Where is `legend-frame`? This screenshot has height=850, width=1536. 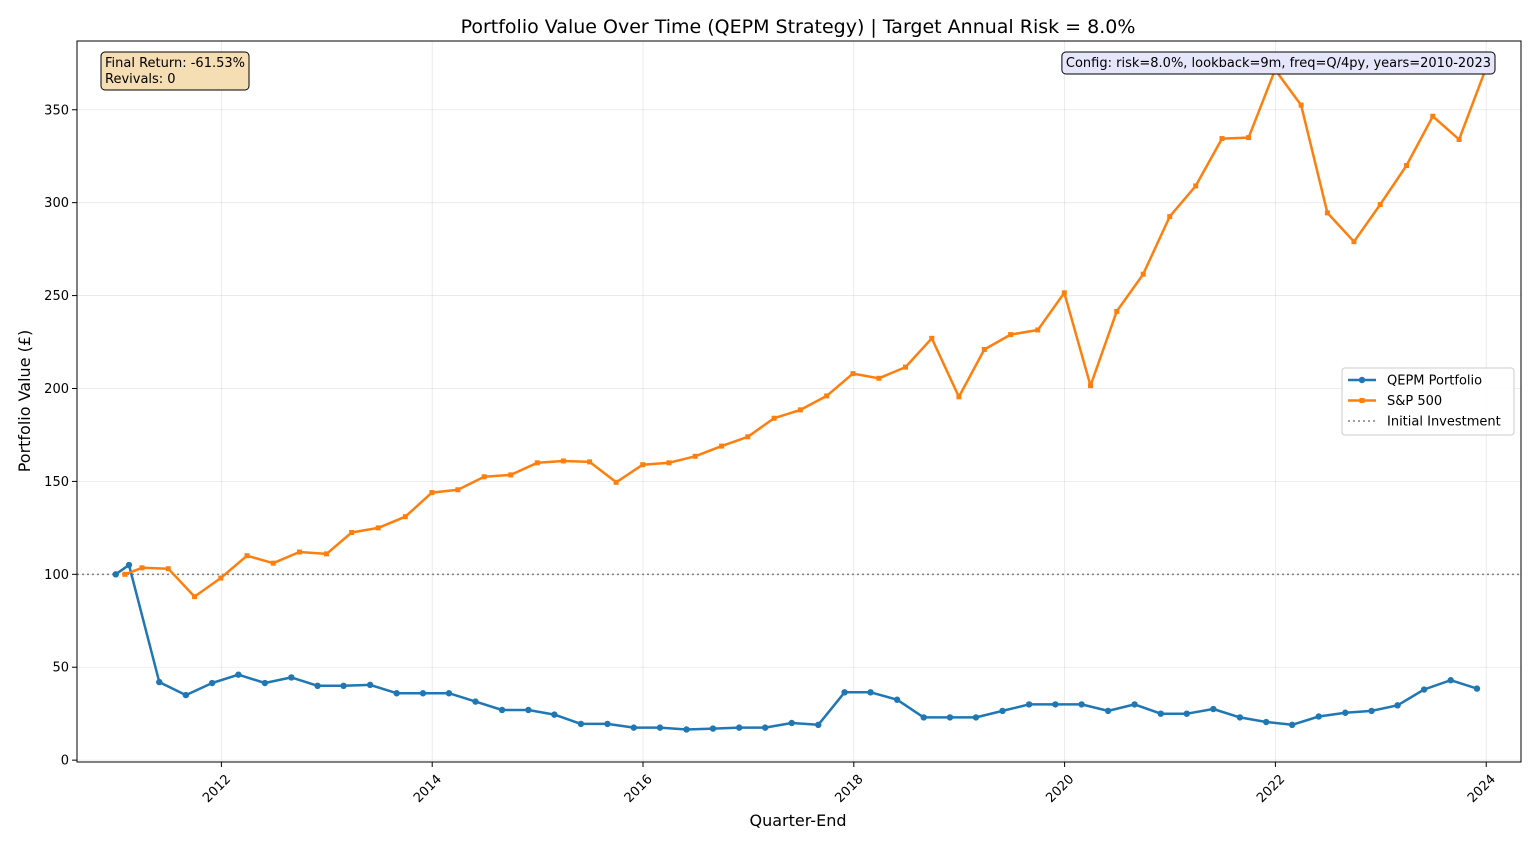 legend-frame is located at coordinates (1428, 401).